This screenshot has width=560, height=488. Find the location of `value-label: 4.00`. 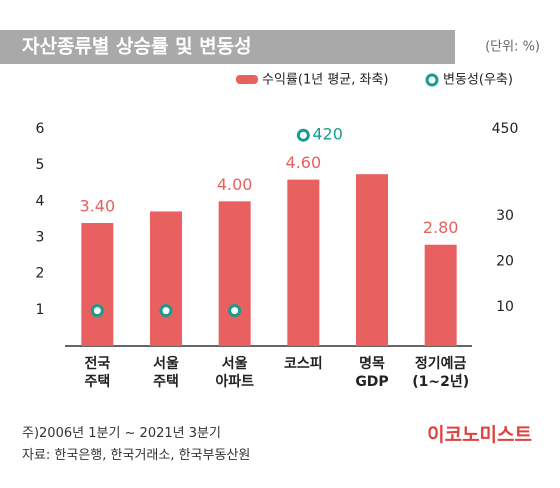

value-label: 4.00 is located at coordinates (235, 184).